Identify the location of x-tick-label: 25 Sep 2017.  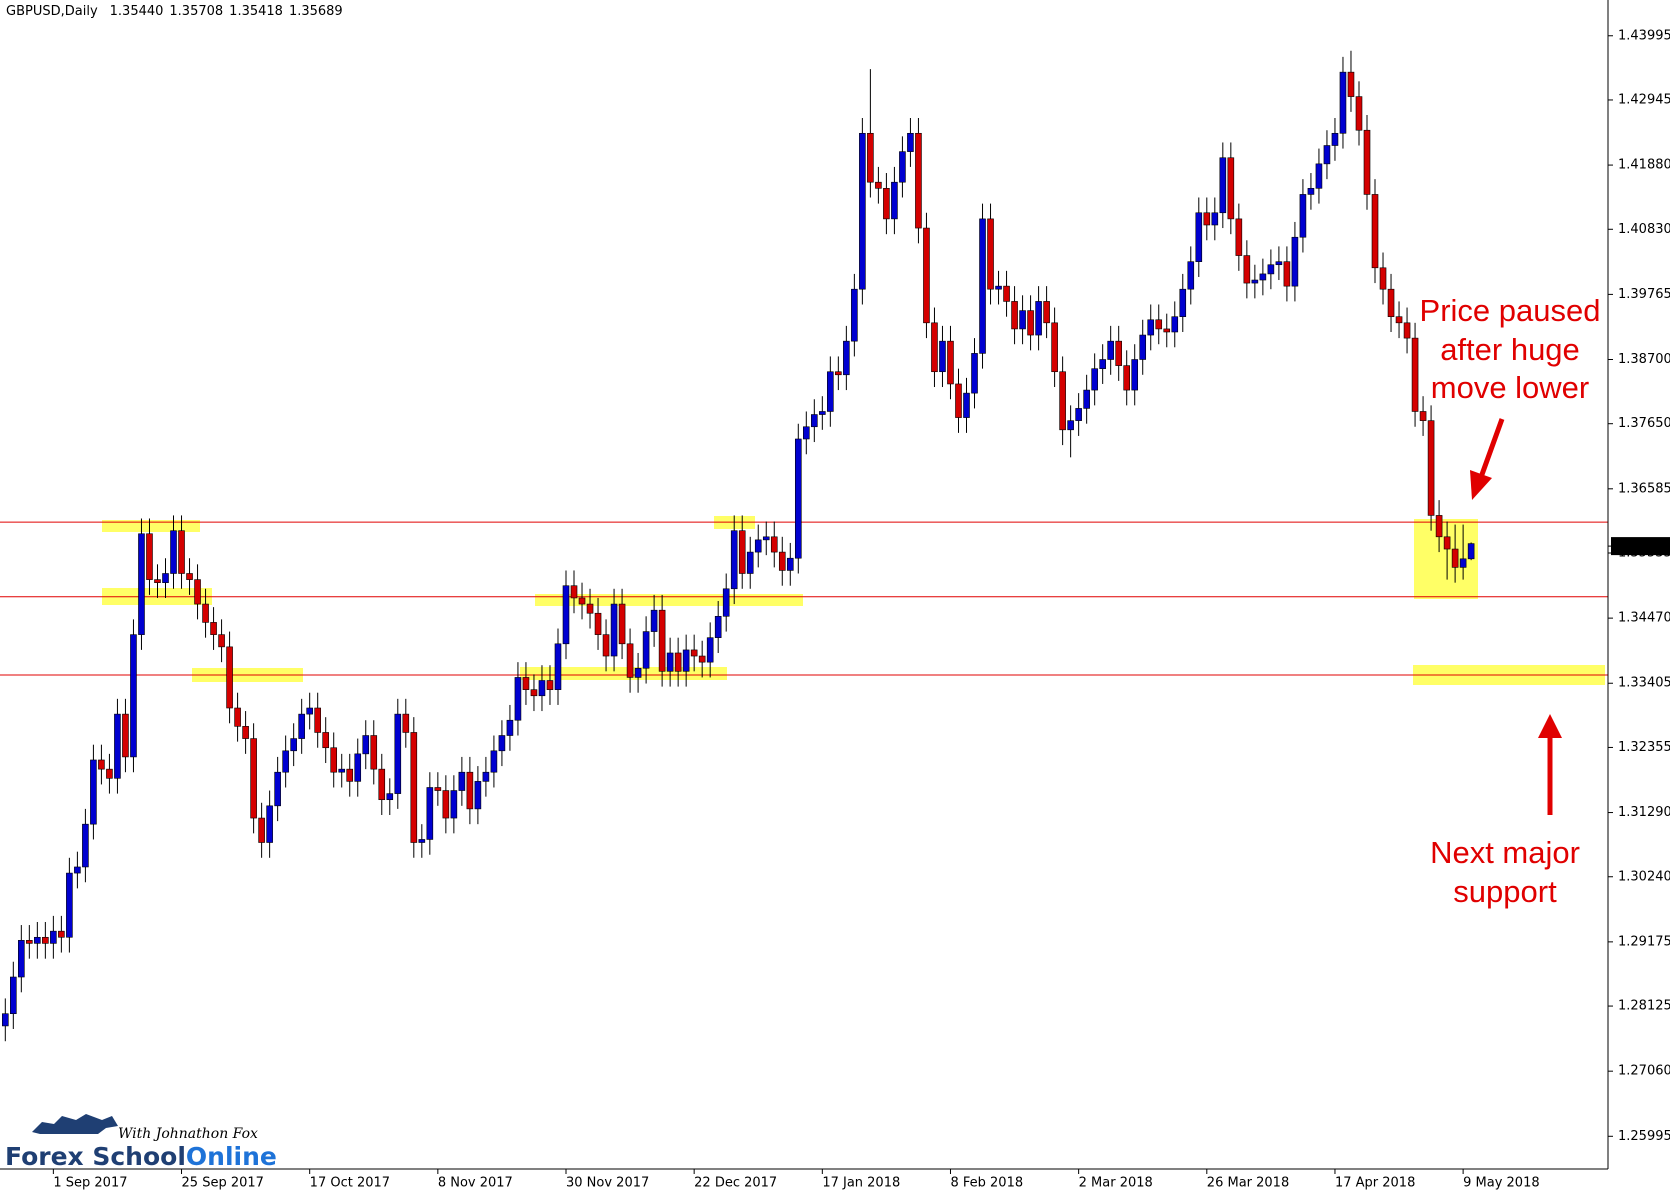
(223, 1183).